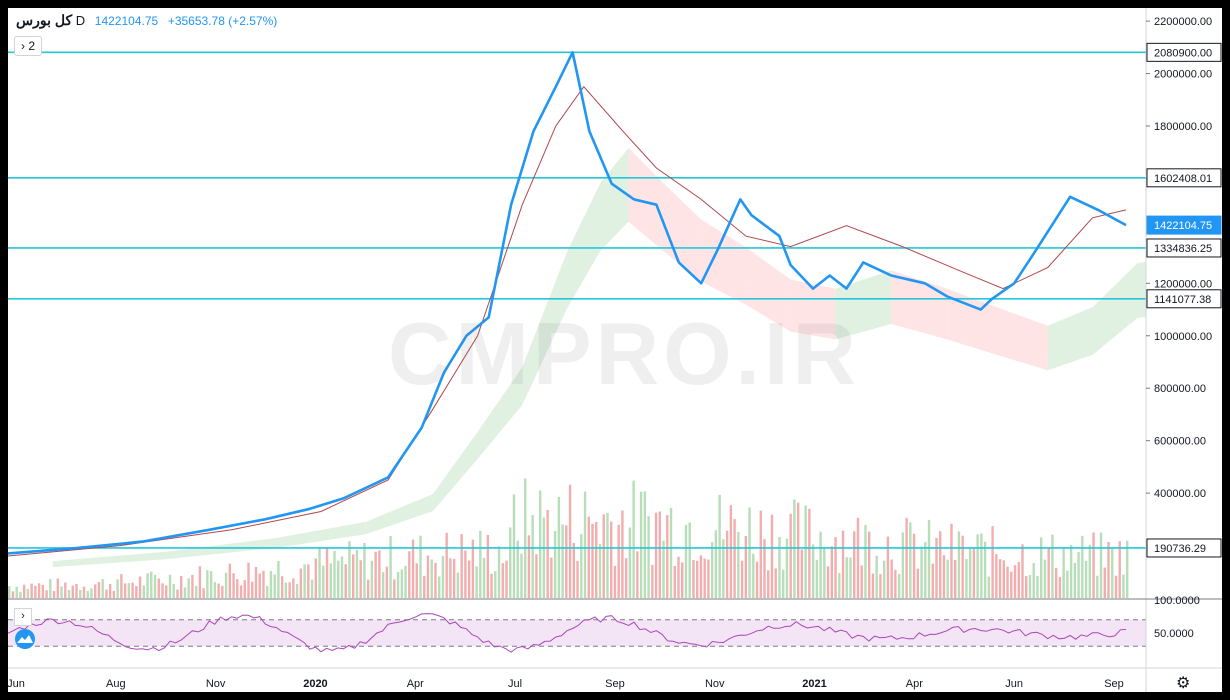 Image resolution: width=1230 pixels, height=700 pixels. Describe the element at coordinates (28, 46) in the screenshot. I see `indicators-toggle: › 2` at that location.